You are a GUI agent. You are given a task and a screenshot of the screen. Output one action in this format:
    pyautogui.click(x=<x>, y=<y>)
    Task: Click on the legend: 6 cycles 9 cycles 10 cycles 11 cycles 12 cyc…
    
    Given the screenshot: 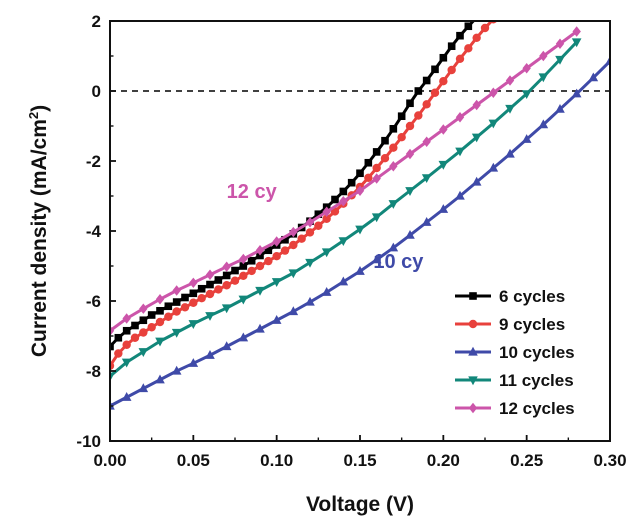 What is the action you would take?
    pyautogui.click(x=515, y=352)
    